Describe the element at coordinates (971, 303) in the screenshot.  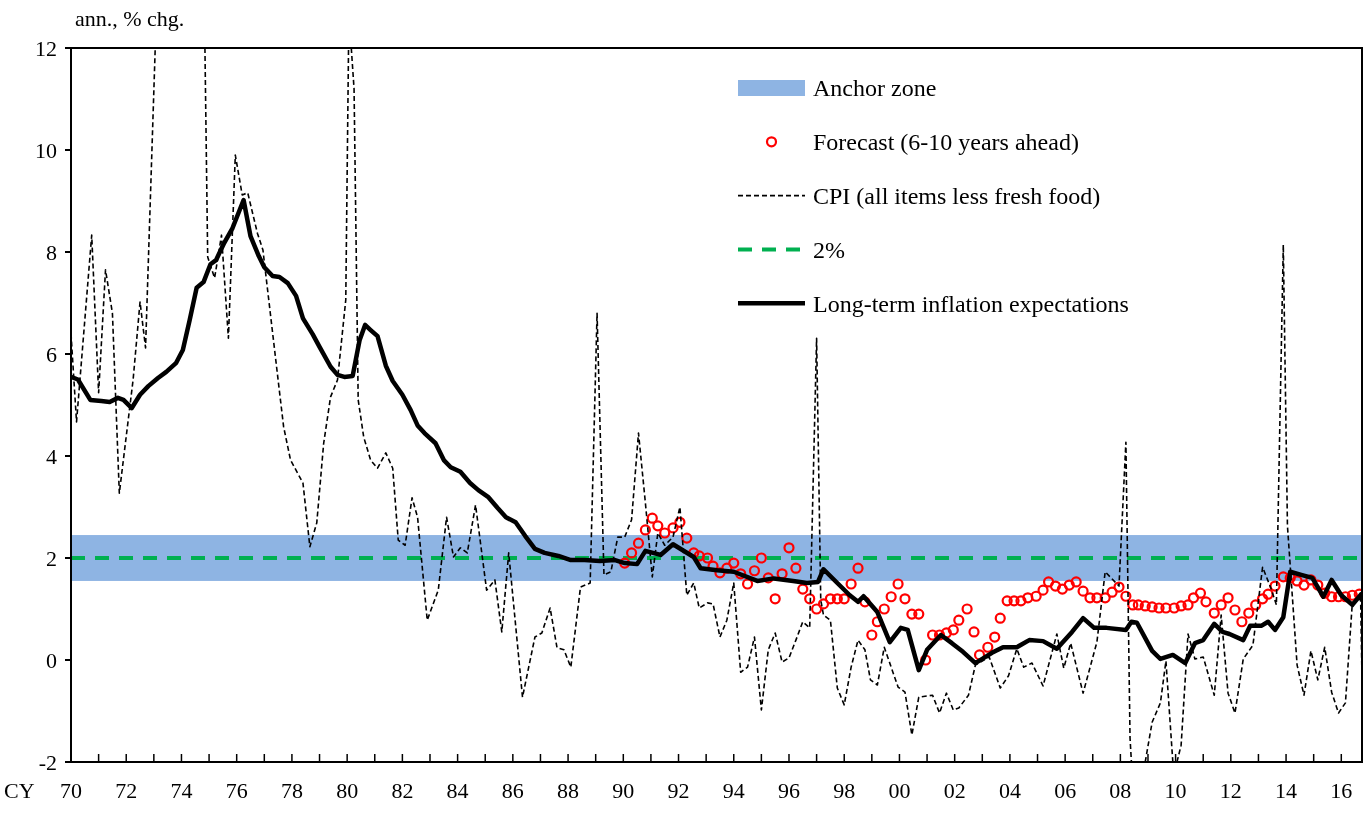
I see `legend-label: Long-term inflation expectations` at that location.